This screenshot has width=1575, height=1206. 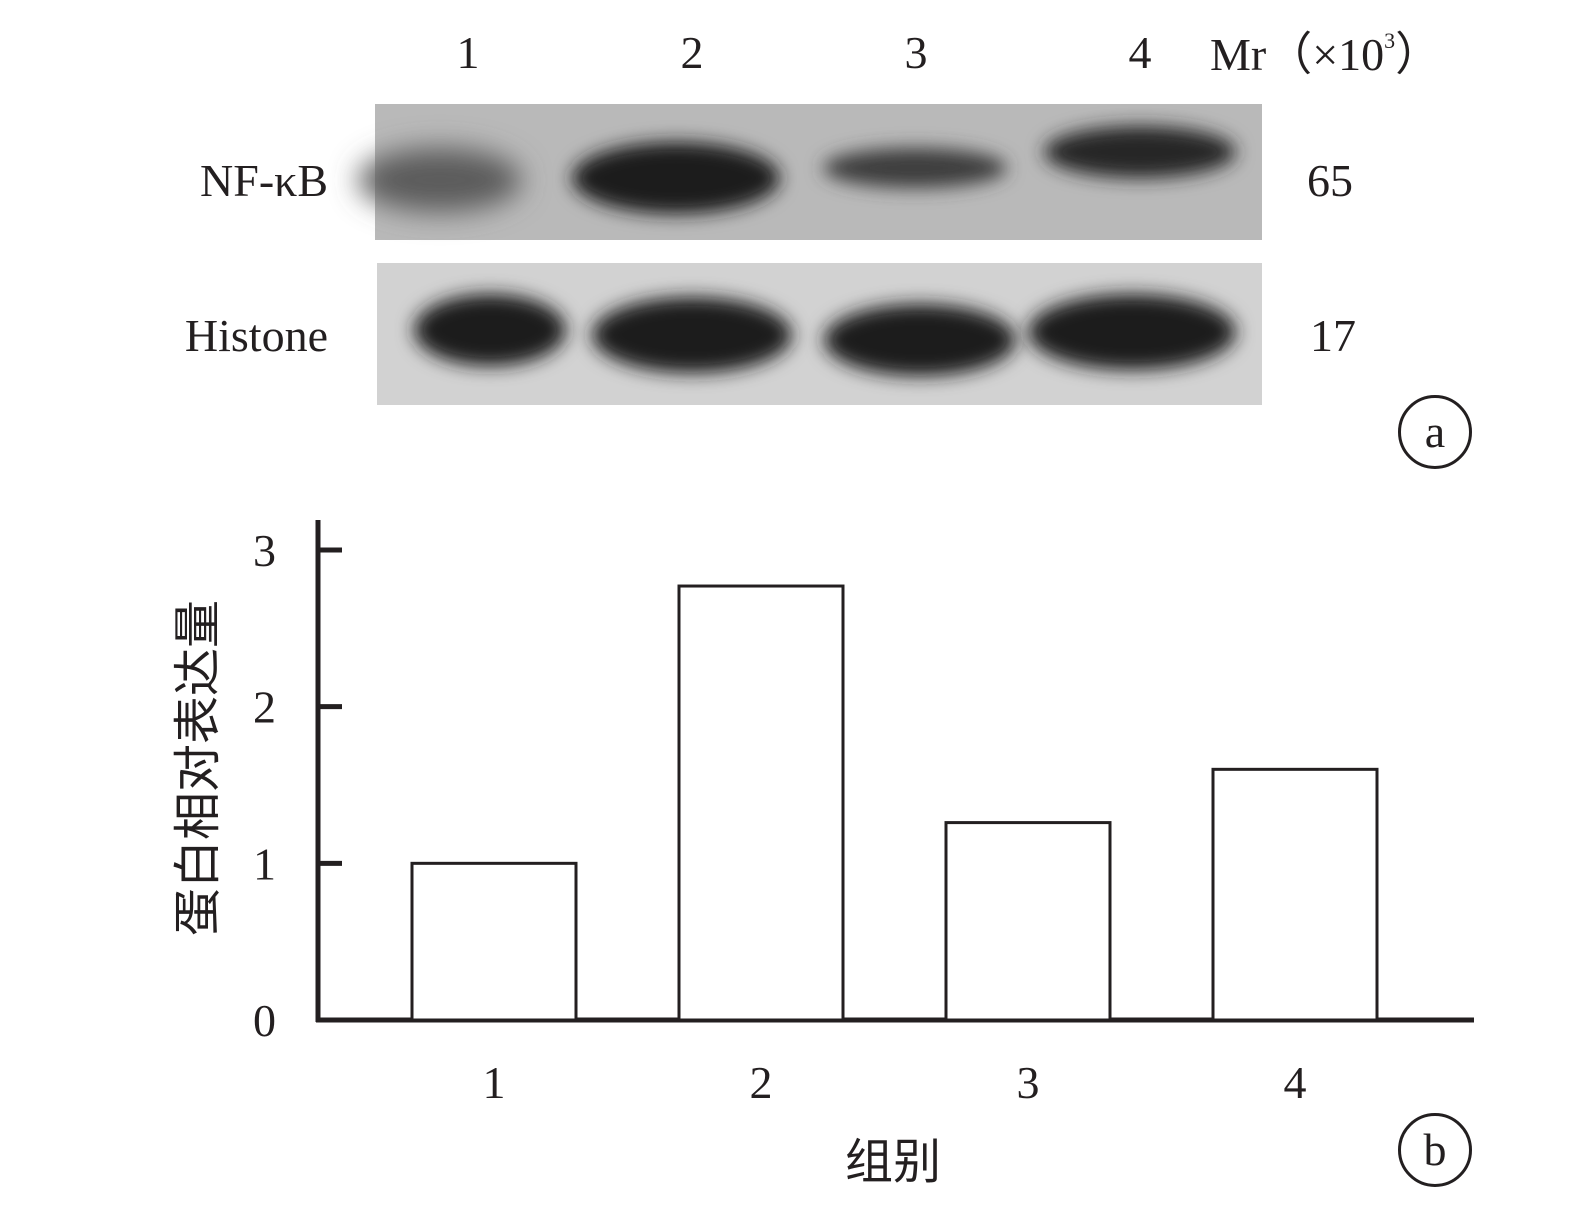 I want to click on panel-badge-a: a, so click(x=1435, y=432).